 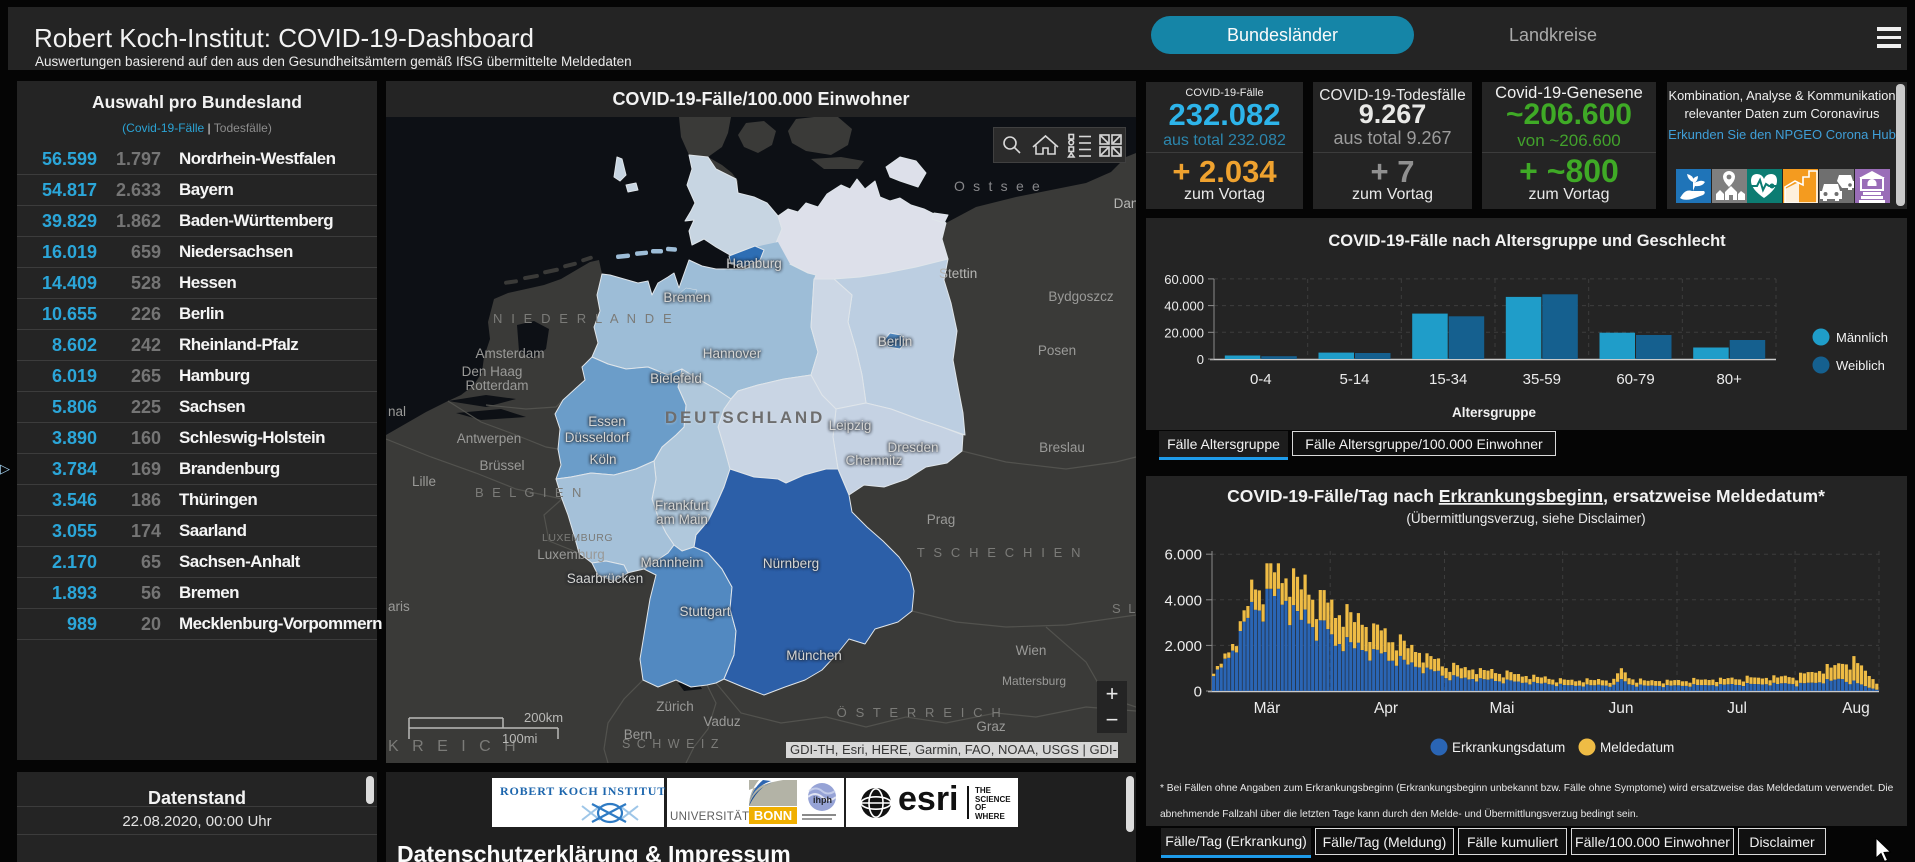 I want to click on svg-text: 80+, so click(x=1729, y=379).